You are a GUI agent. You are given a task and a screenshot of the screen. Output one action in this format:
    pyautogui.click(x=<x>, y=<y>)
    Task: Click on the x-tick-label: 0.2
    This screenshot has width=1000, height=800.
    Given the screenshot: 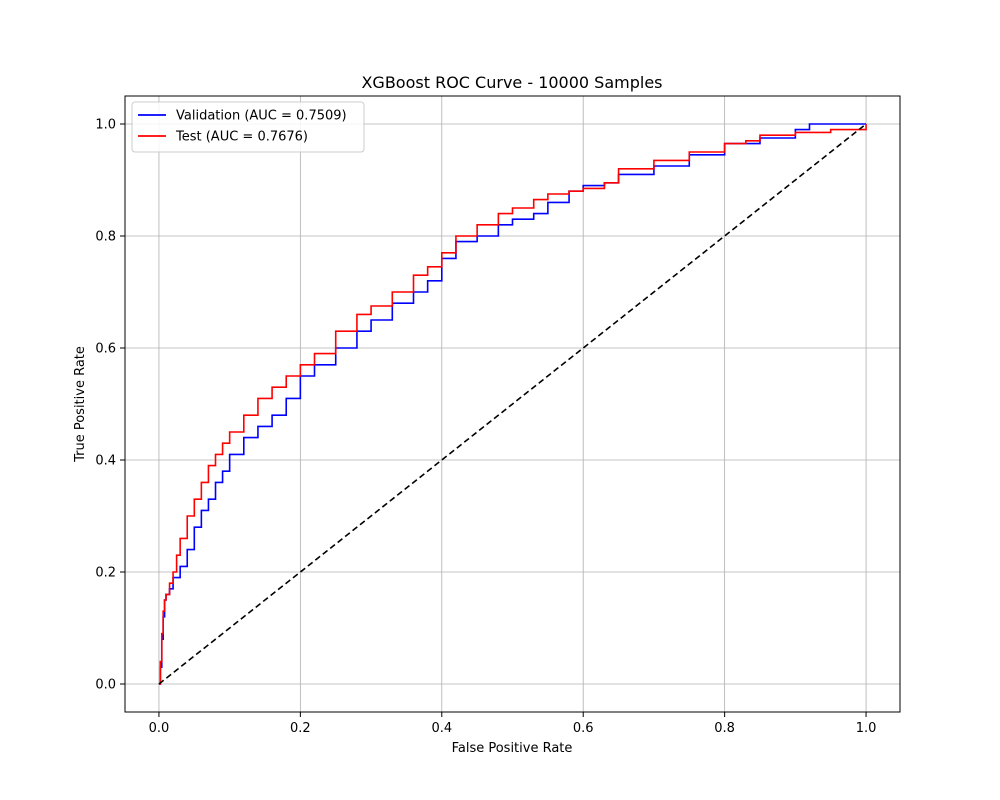 What is the action you would take?
    pyautogui.click(x=300, y=728)
    